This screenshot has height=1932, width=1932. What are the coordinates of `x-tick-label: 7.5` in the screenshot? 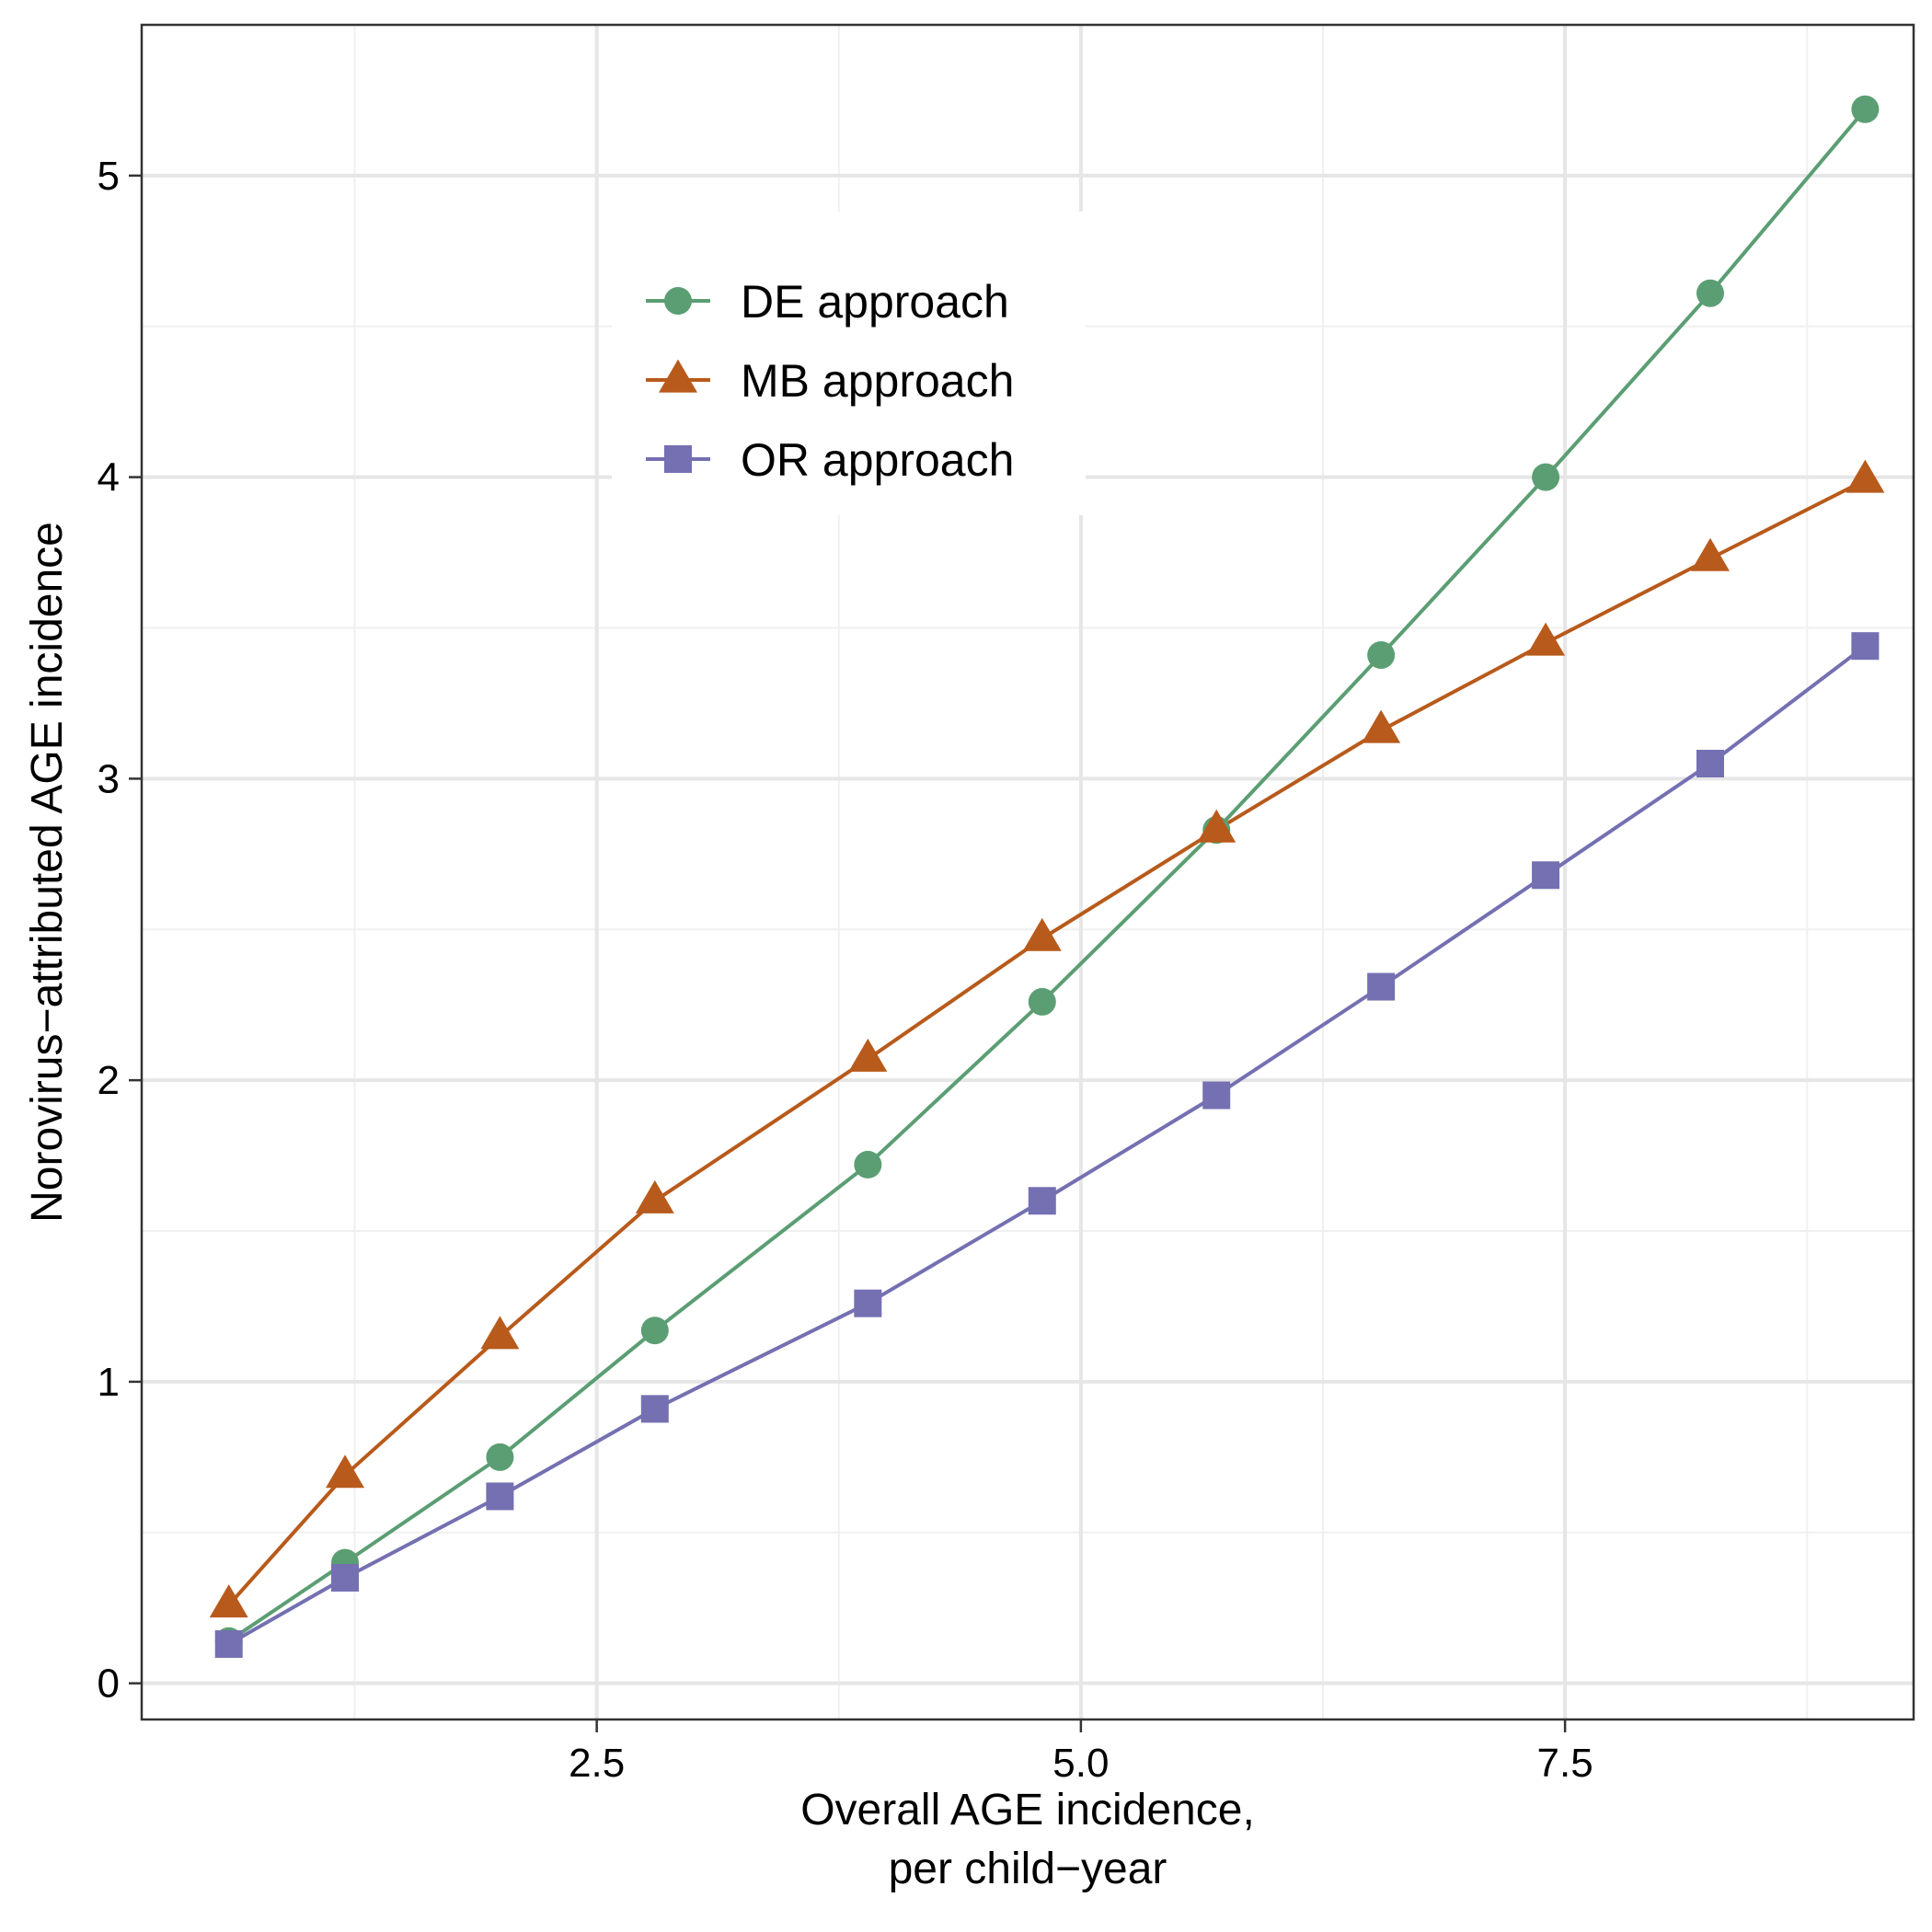 It's located at (1565, 1763).